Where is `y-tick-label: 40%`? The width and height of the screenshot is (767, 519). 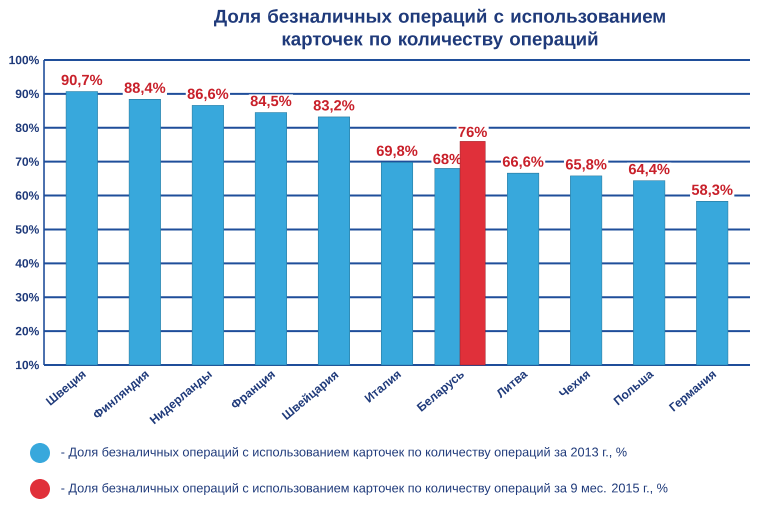
y-tick-label: 40% is located at coordinates (27, 263).